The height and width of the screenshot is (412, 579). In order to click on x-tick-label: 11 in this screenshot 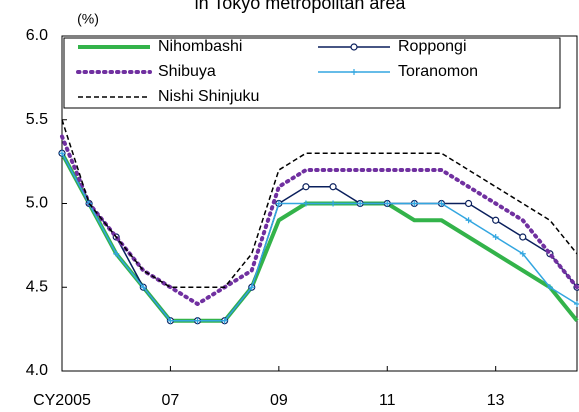, I will do `click(387, 400)`.